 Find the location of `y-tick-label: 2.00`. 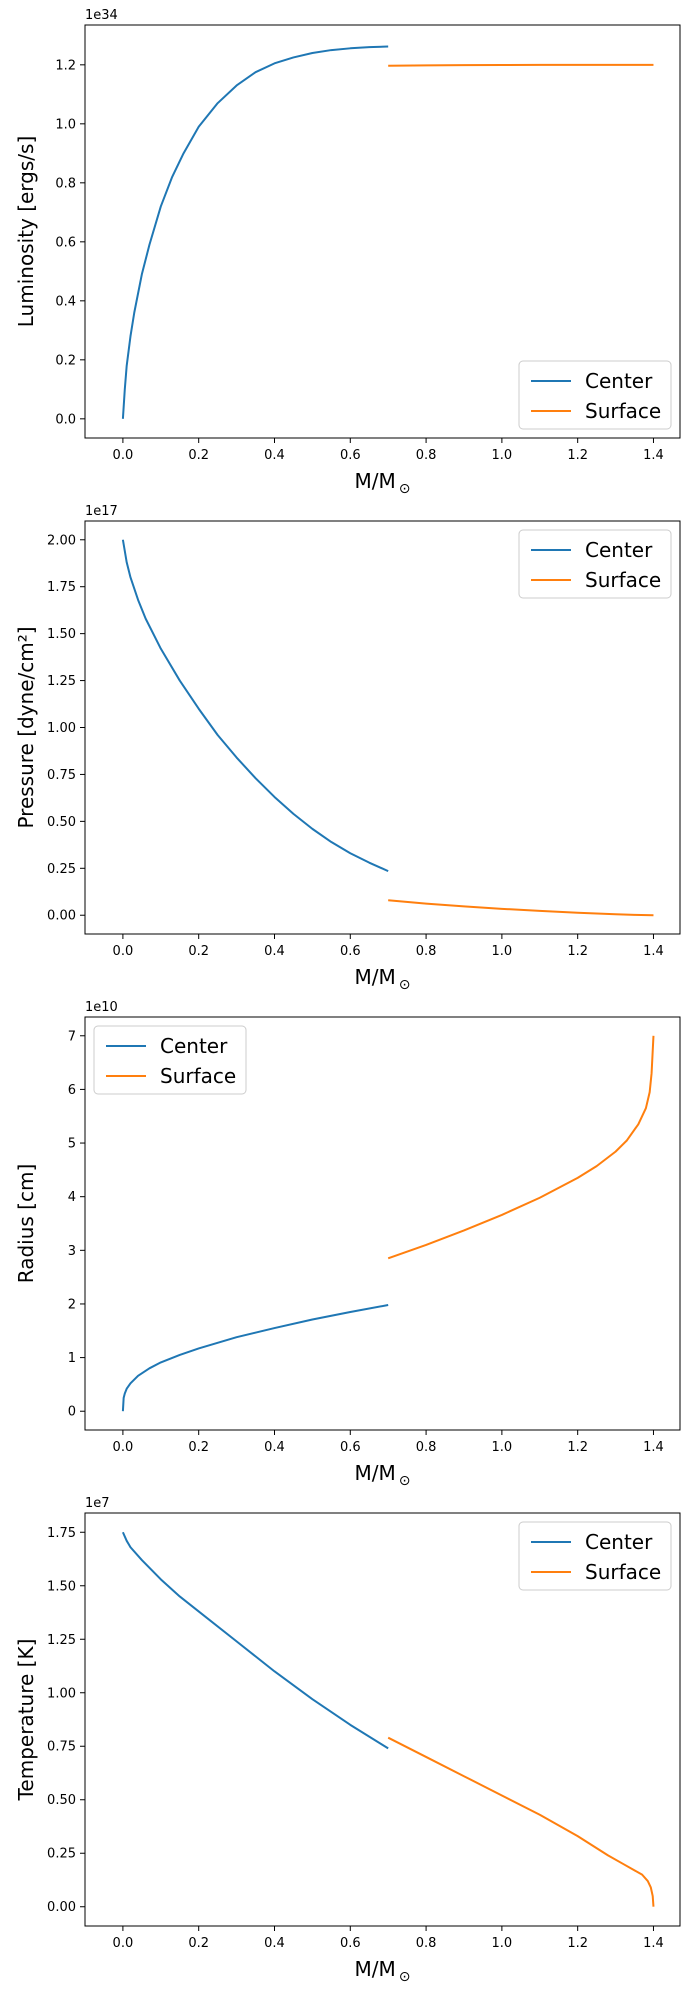

y-tick-label: 2.00 is located at coordinates (61, 540).